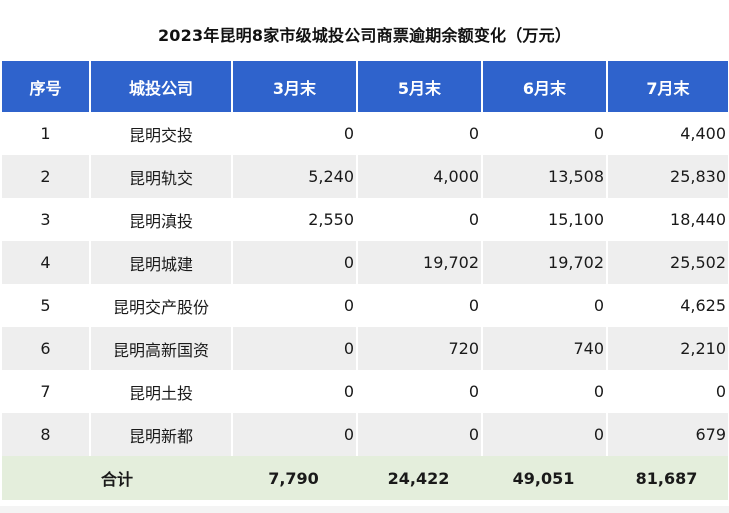  Describe the element at coordinates (294, 478) in the screenshot. I see `total-march: 7,790` at that location.